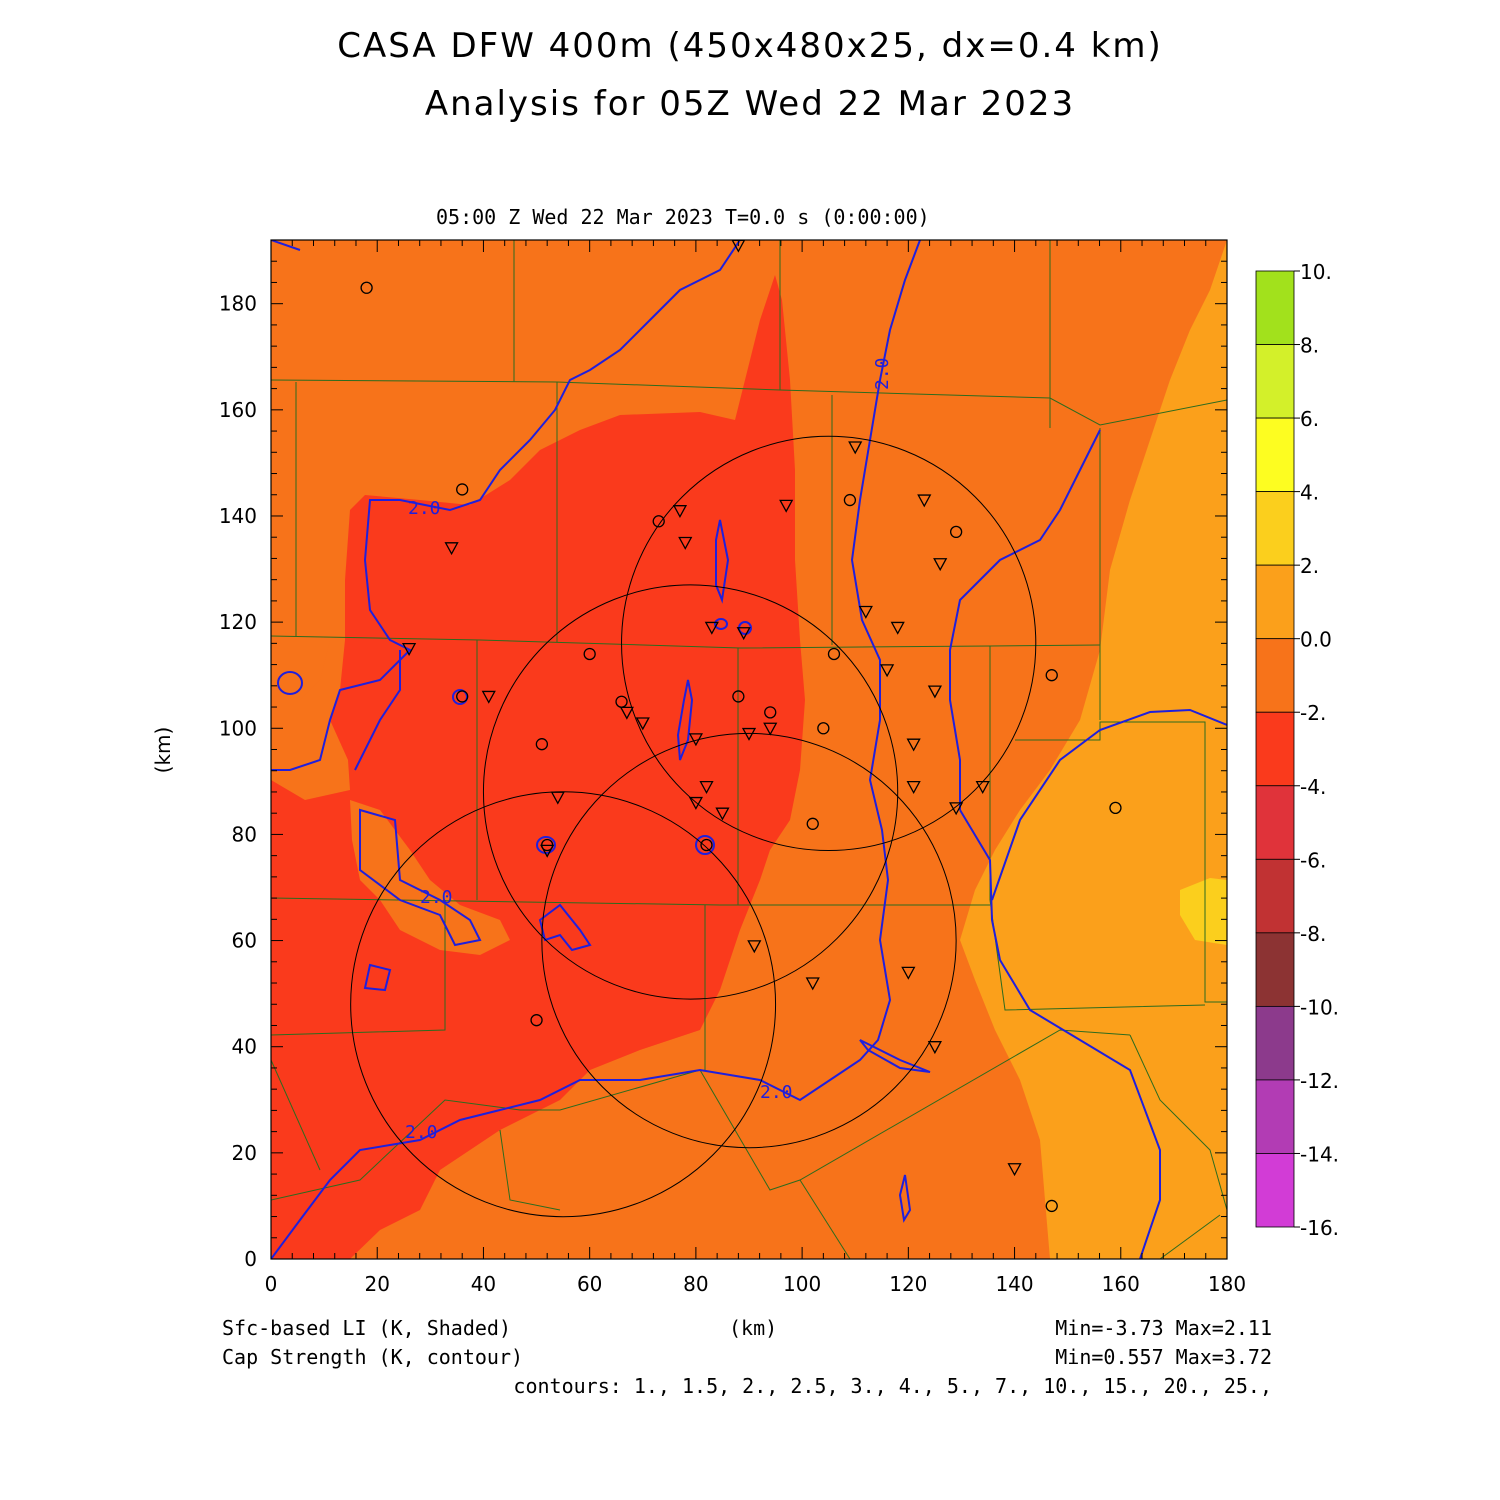 This screenshot has width=1500, height=1500. What do you see at coordinates (376, 1284) in the screenshot?
I see `x-tick-label: 20` at bounding box center [376, 1284].